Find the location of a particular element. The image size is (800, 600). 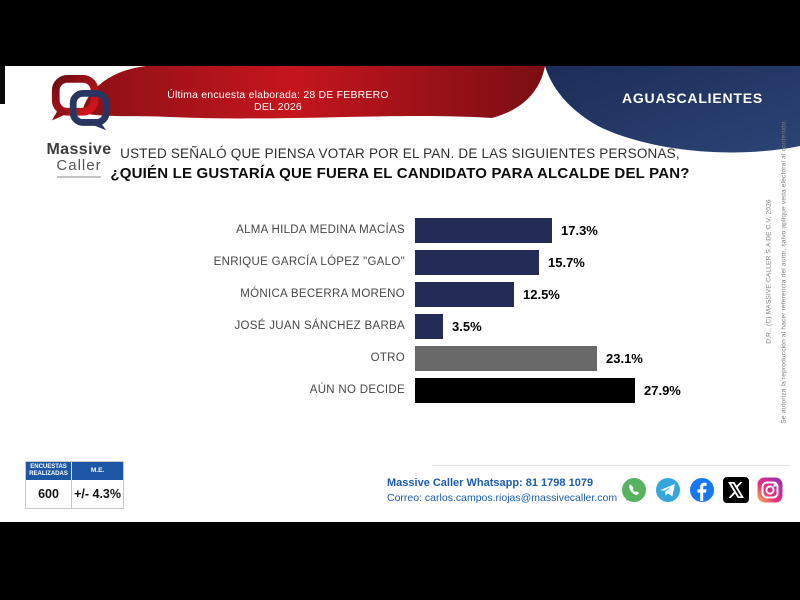

region-title: AGUASCALIENTES is located at coordinates (692, 98).